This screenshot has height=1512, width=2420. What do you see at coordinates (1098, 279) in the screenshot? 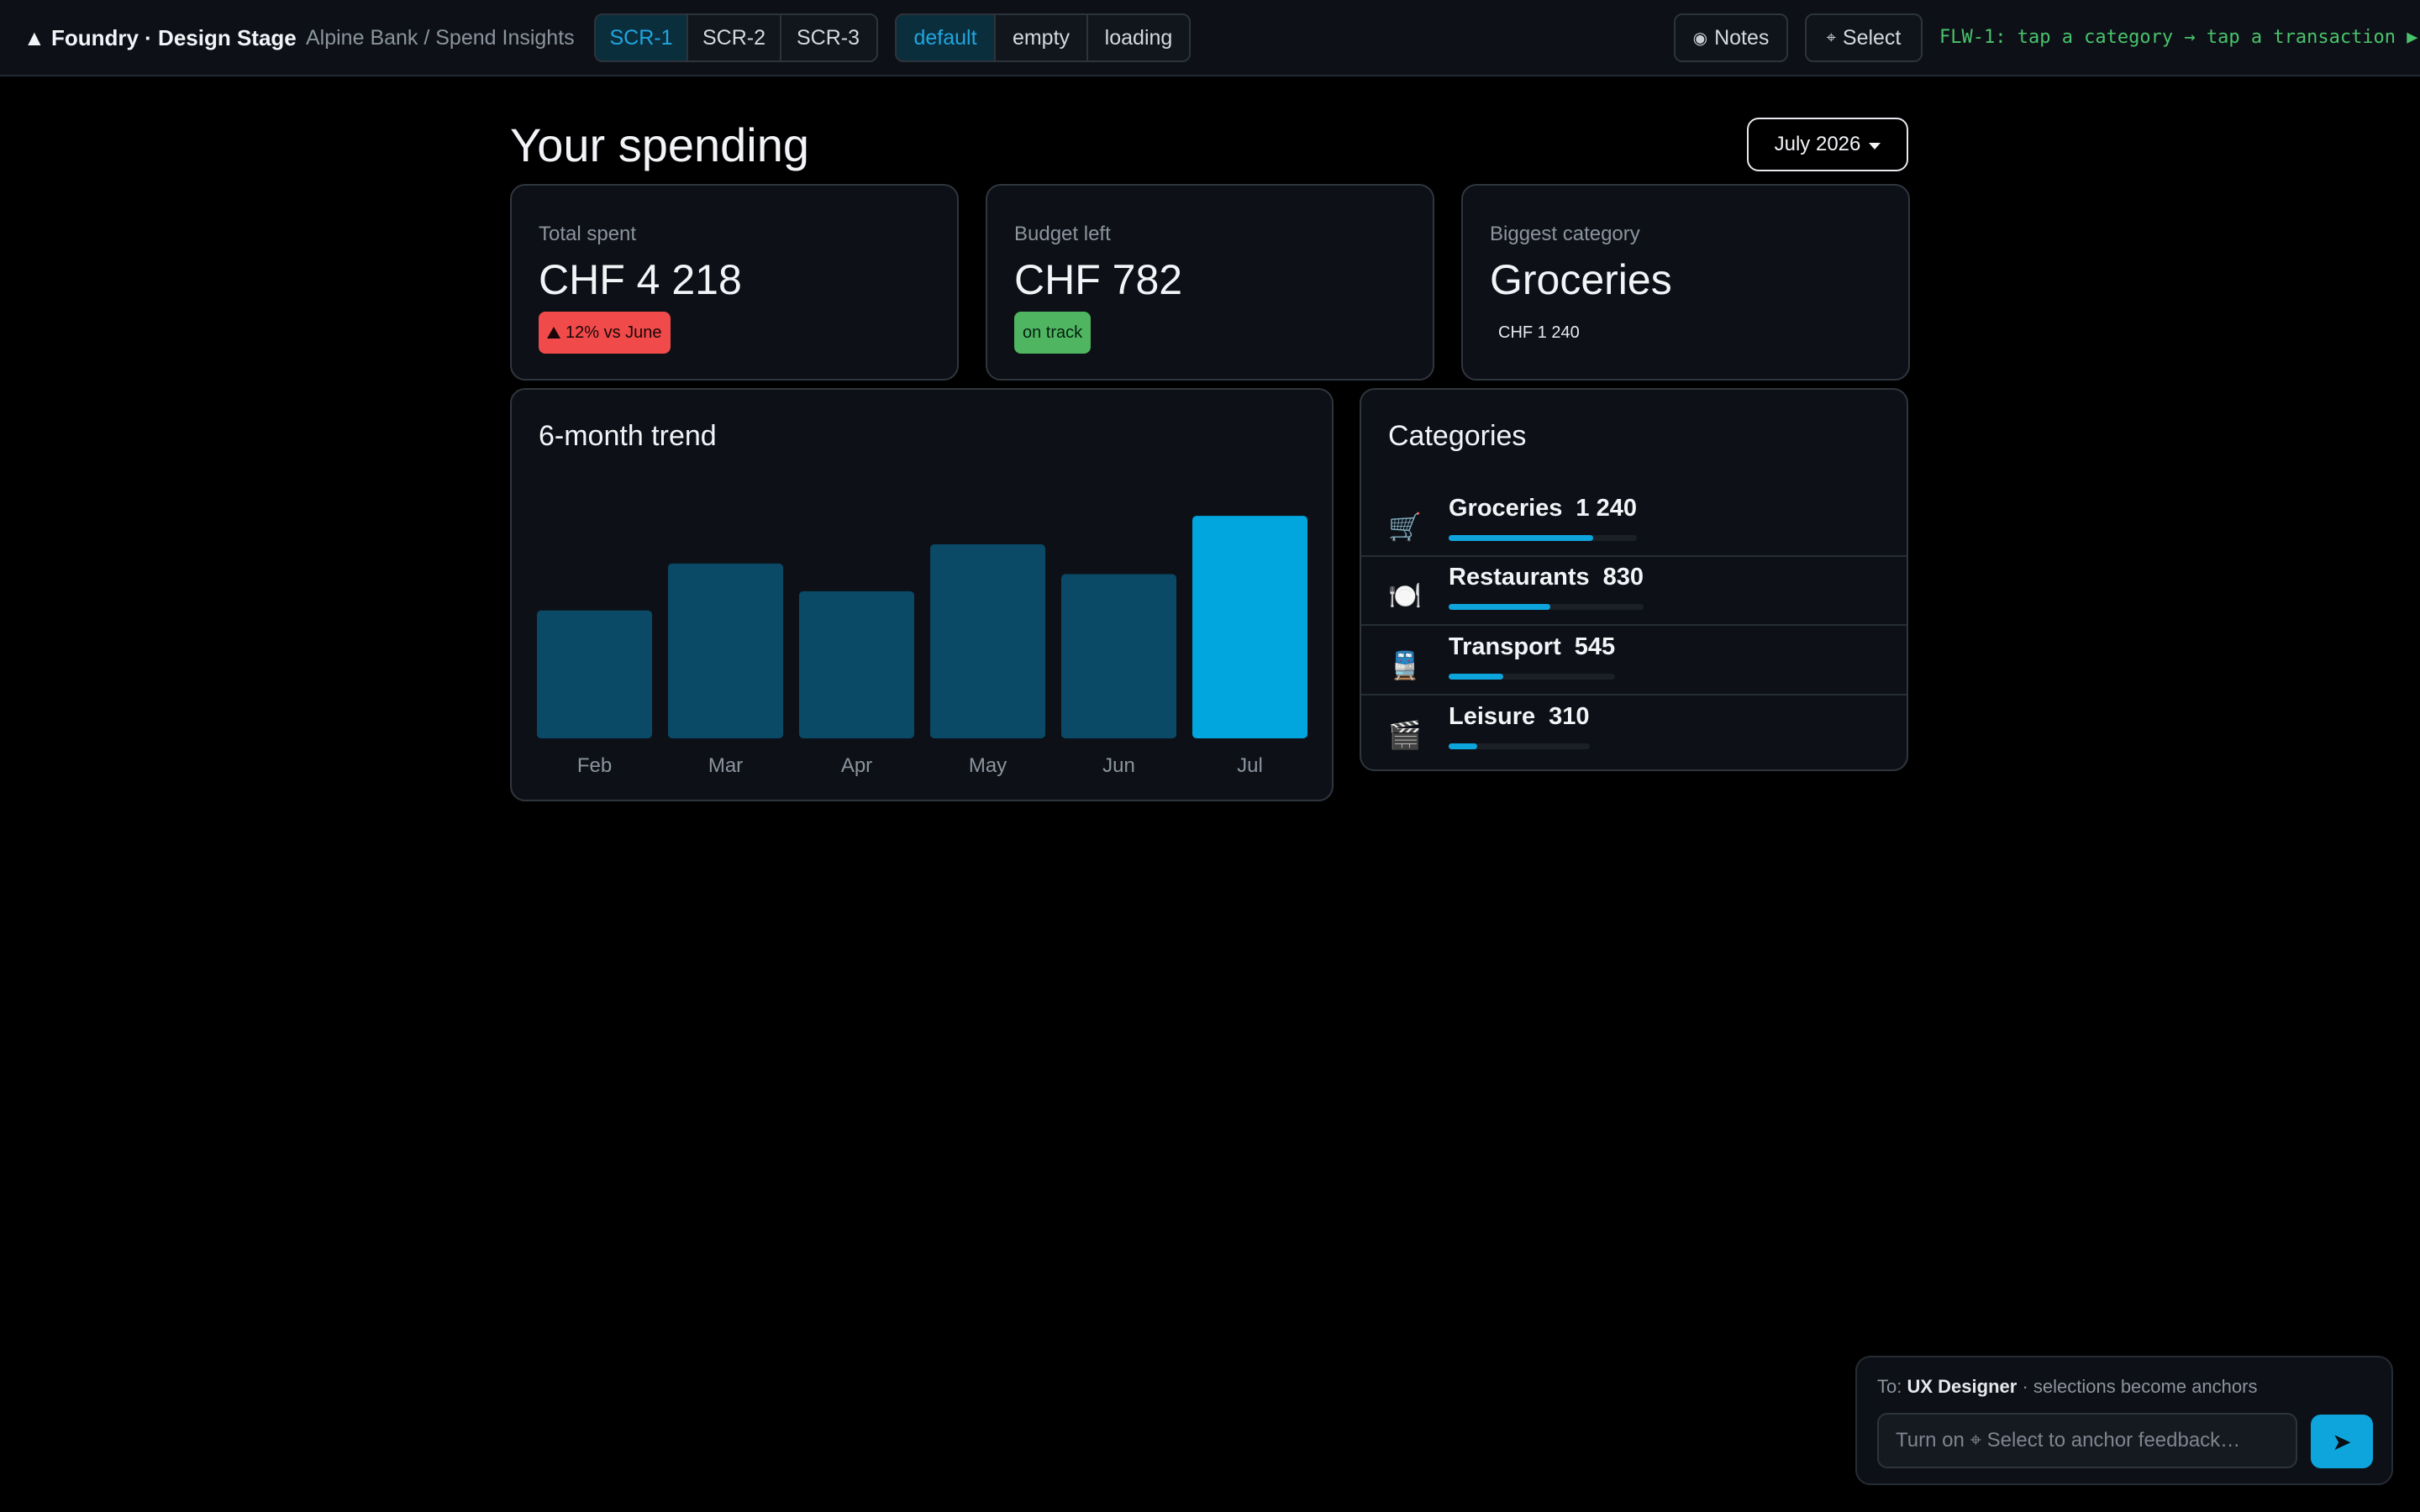
I see `kpi-value: CHF 782` at bounding box center [1098, 279].